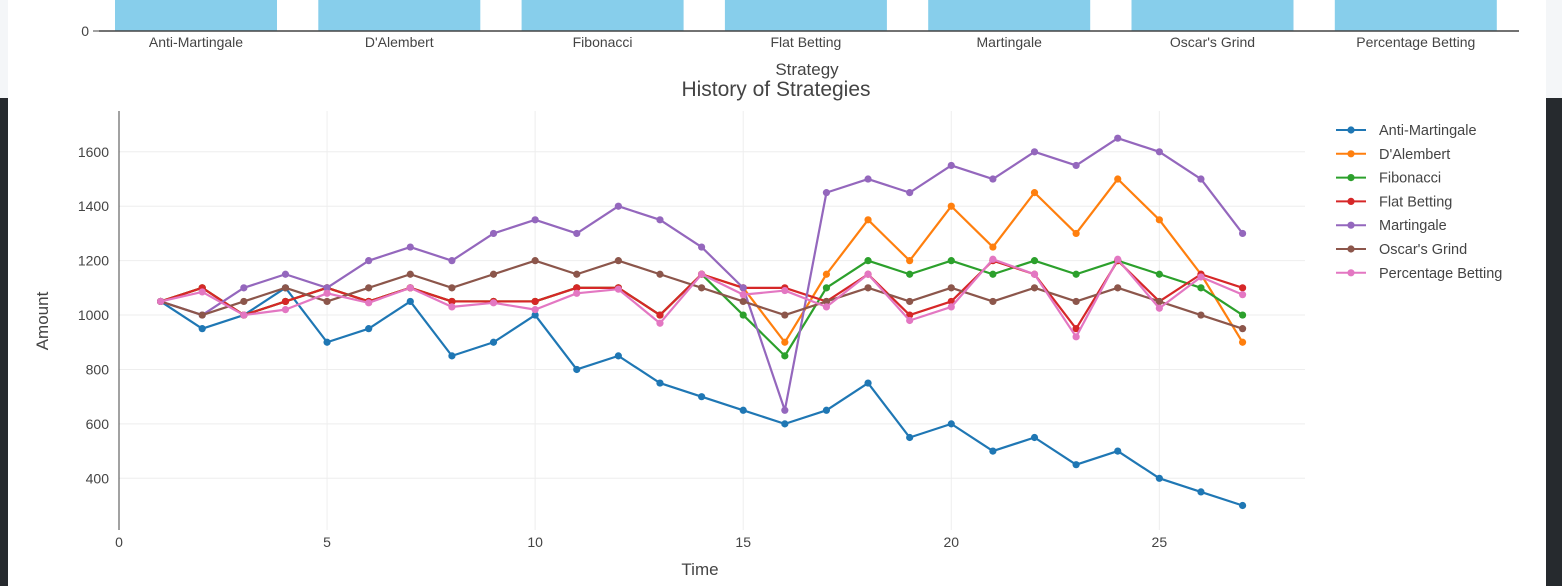 The image size is (1562, 586). What do you see at coordinates (775, 89) in the screenshot?
I see `line-chart-title: History of Strategies` at bounding box center [775, 89].